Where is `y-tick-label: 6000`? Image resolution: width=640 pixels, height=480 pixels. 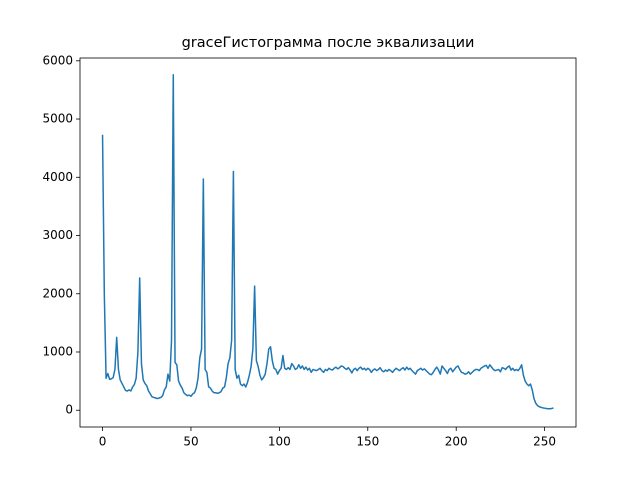
y-tick-label: 6000 is located at coordinates (57, 60).